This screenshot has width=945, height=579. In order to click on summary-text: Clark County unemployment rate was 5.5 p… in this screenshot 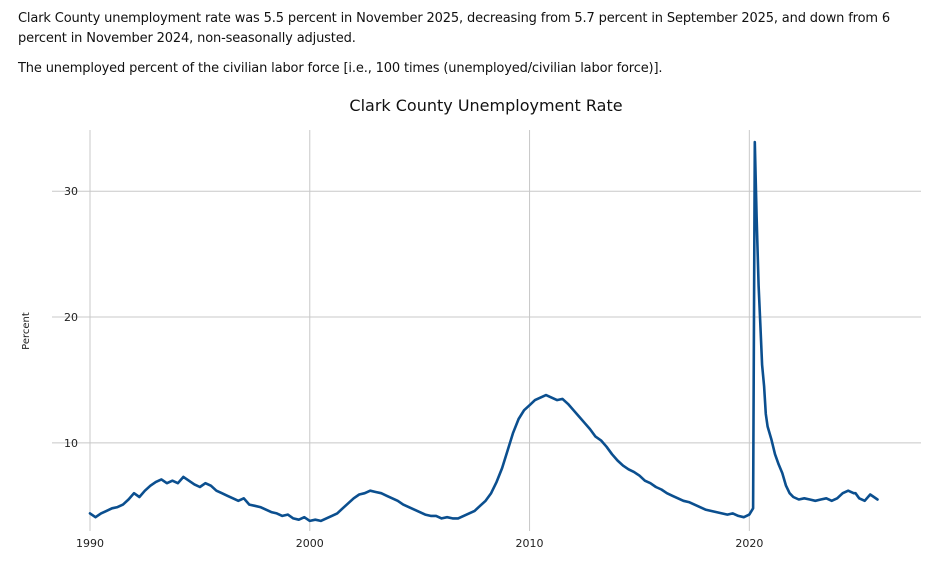, I will do `click(473, 49)`.